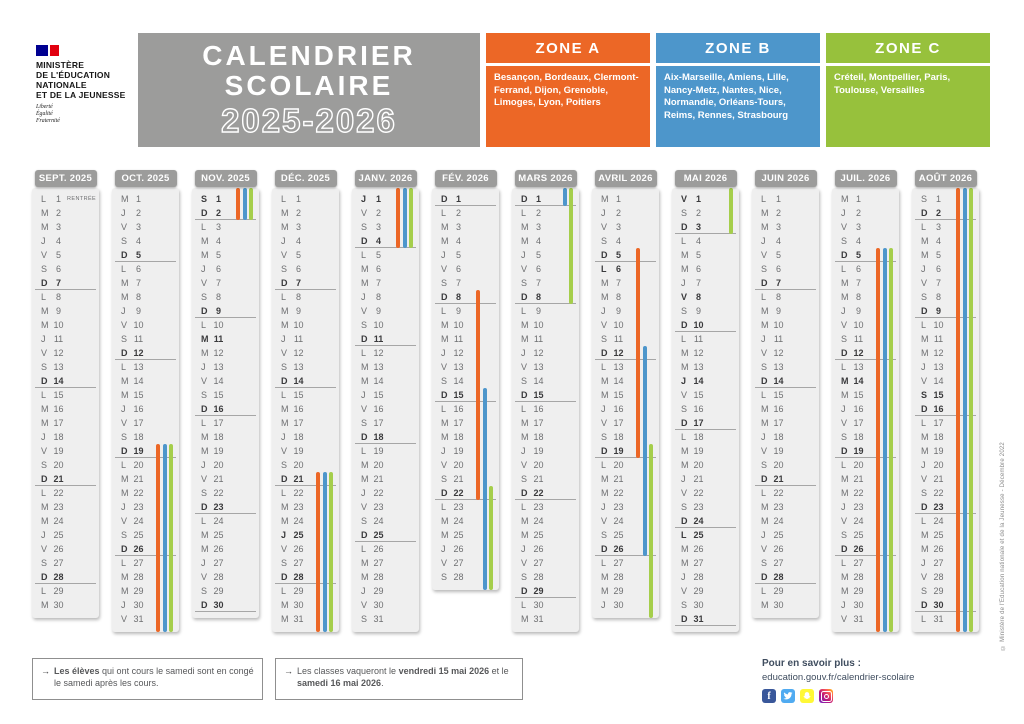 The image size is (1024, 724). I want to click on day-number: 14, so click(458, 381).